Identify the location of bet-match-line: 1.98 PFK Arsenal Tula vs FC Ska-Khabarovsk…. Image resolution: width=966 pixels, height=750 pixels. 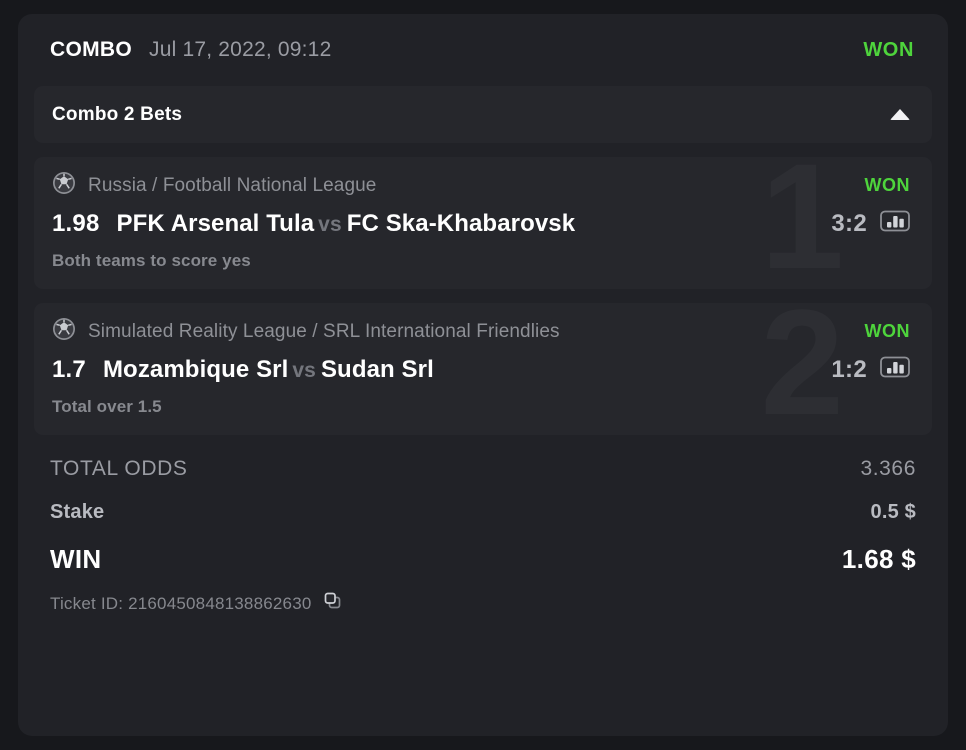
(481, 223).